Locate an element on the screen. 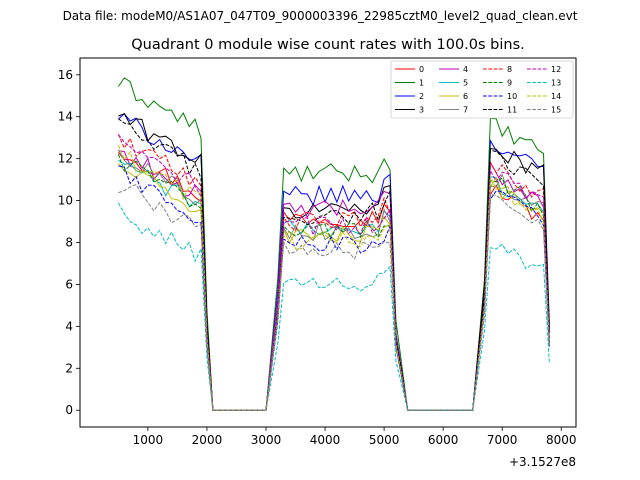  legend-label-14: 14 is located at coordinates (556, 96).